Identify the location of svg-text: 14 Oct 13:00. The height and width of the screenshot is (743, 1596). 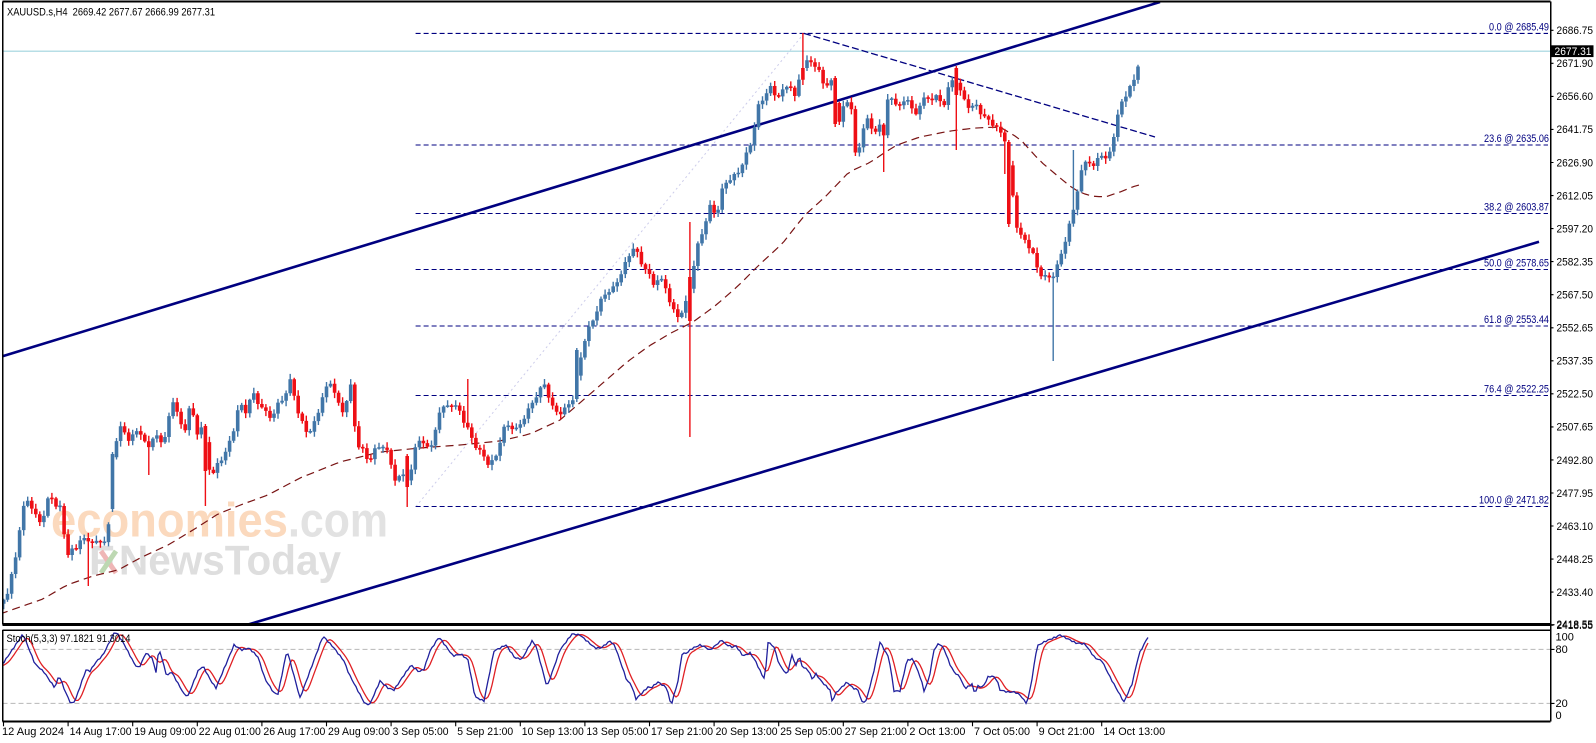
(1134, 732).